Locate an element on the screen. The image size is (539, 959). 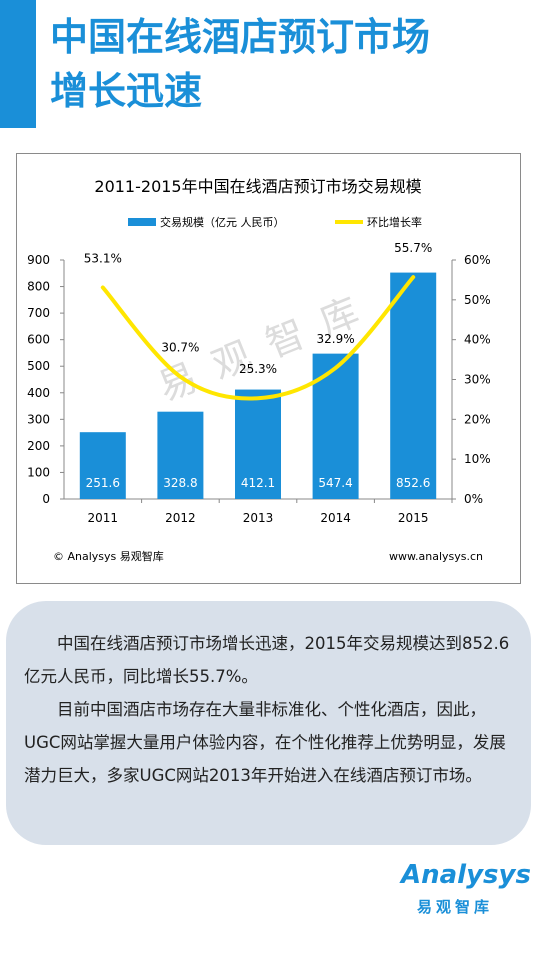
growth-rate-label: 30.7% is located at coordinates (180, 348).